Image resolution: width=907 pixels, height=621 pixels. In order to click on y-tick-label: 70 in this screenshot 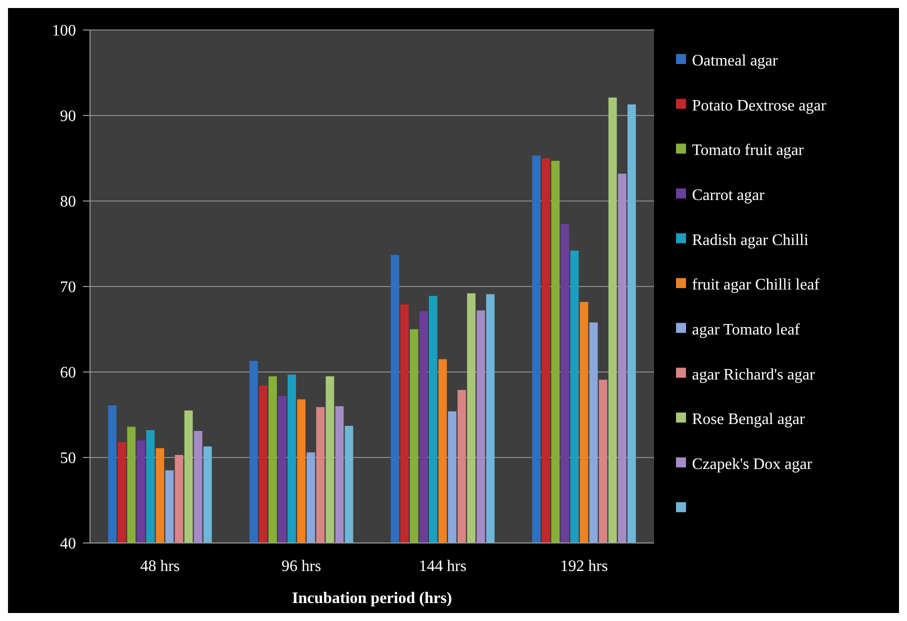, I will do `click(68, 287)`.